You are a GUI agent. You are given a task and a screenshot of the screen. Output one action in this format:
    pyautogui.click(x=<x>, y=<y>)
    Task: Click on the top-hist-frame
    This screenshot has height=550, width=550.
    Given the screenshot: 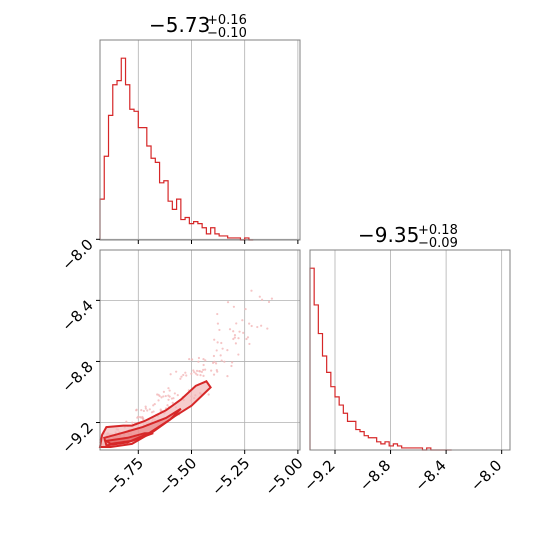 What is the action you would take?
    pyautogui.click(x=200, y=140)
    